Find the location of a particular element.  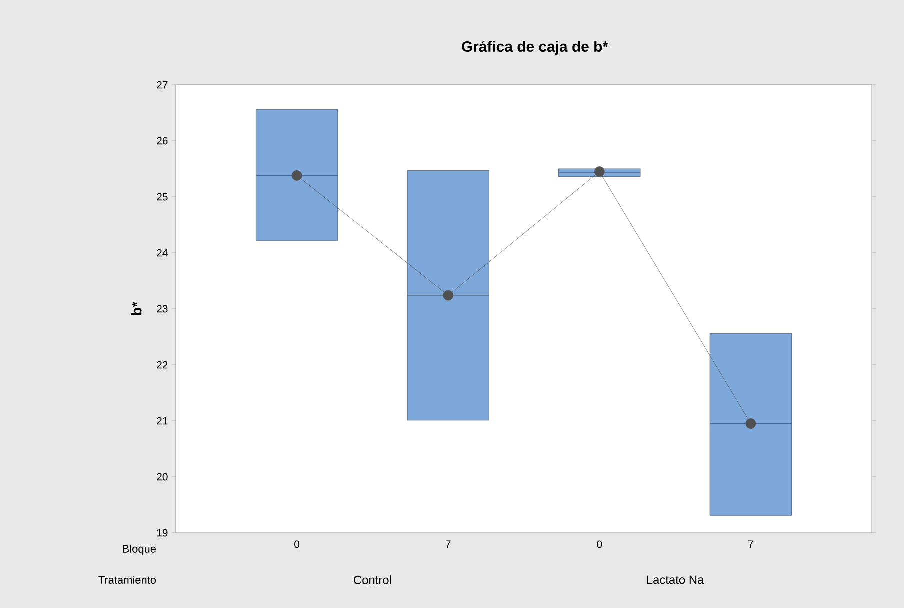

y-tick-label: 26 is located at coordinates (162, 141).